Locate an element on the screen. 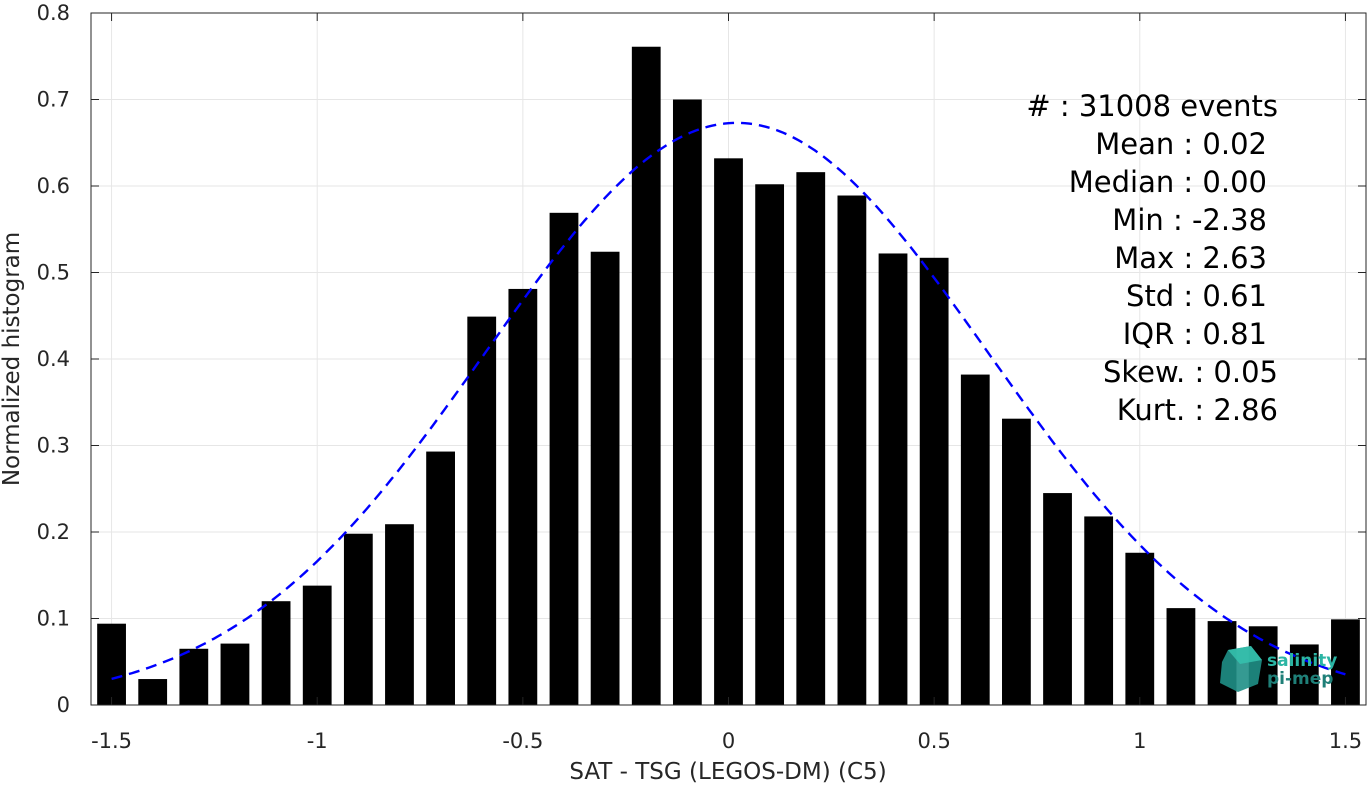 This screenshot has height=785, width=1367. x-tick-label: 0.5 is located at coordinates (933, 741).